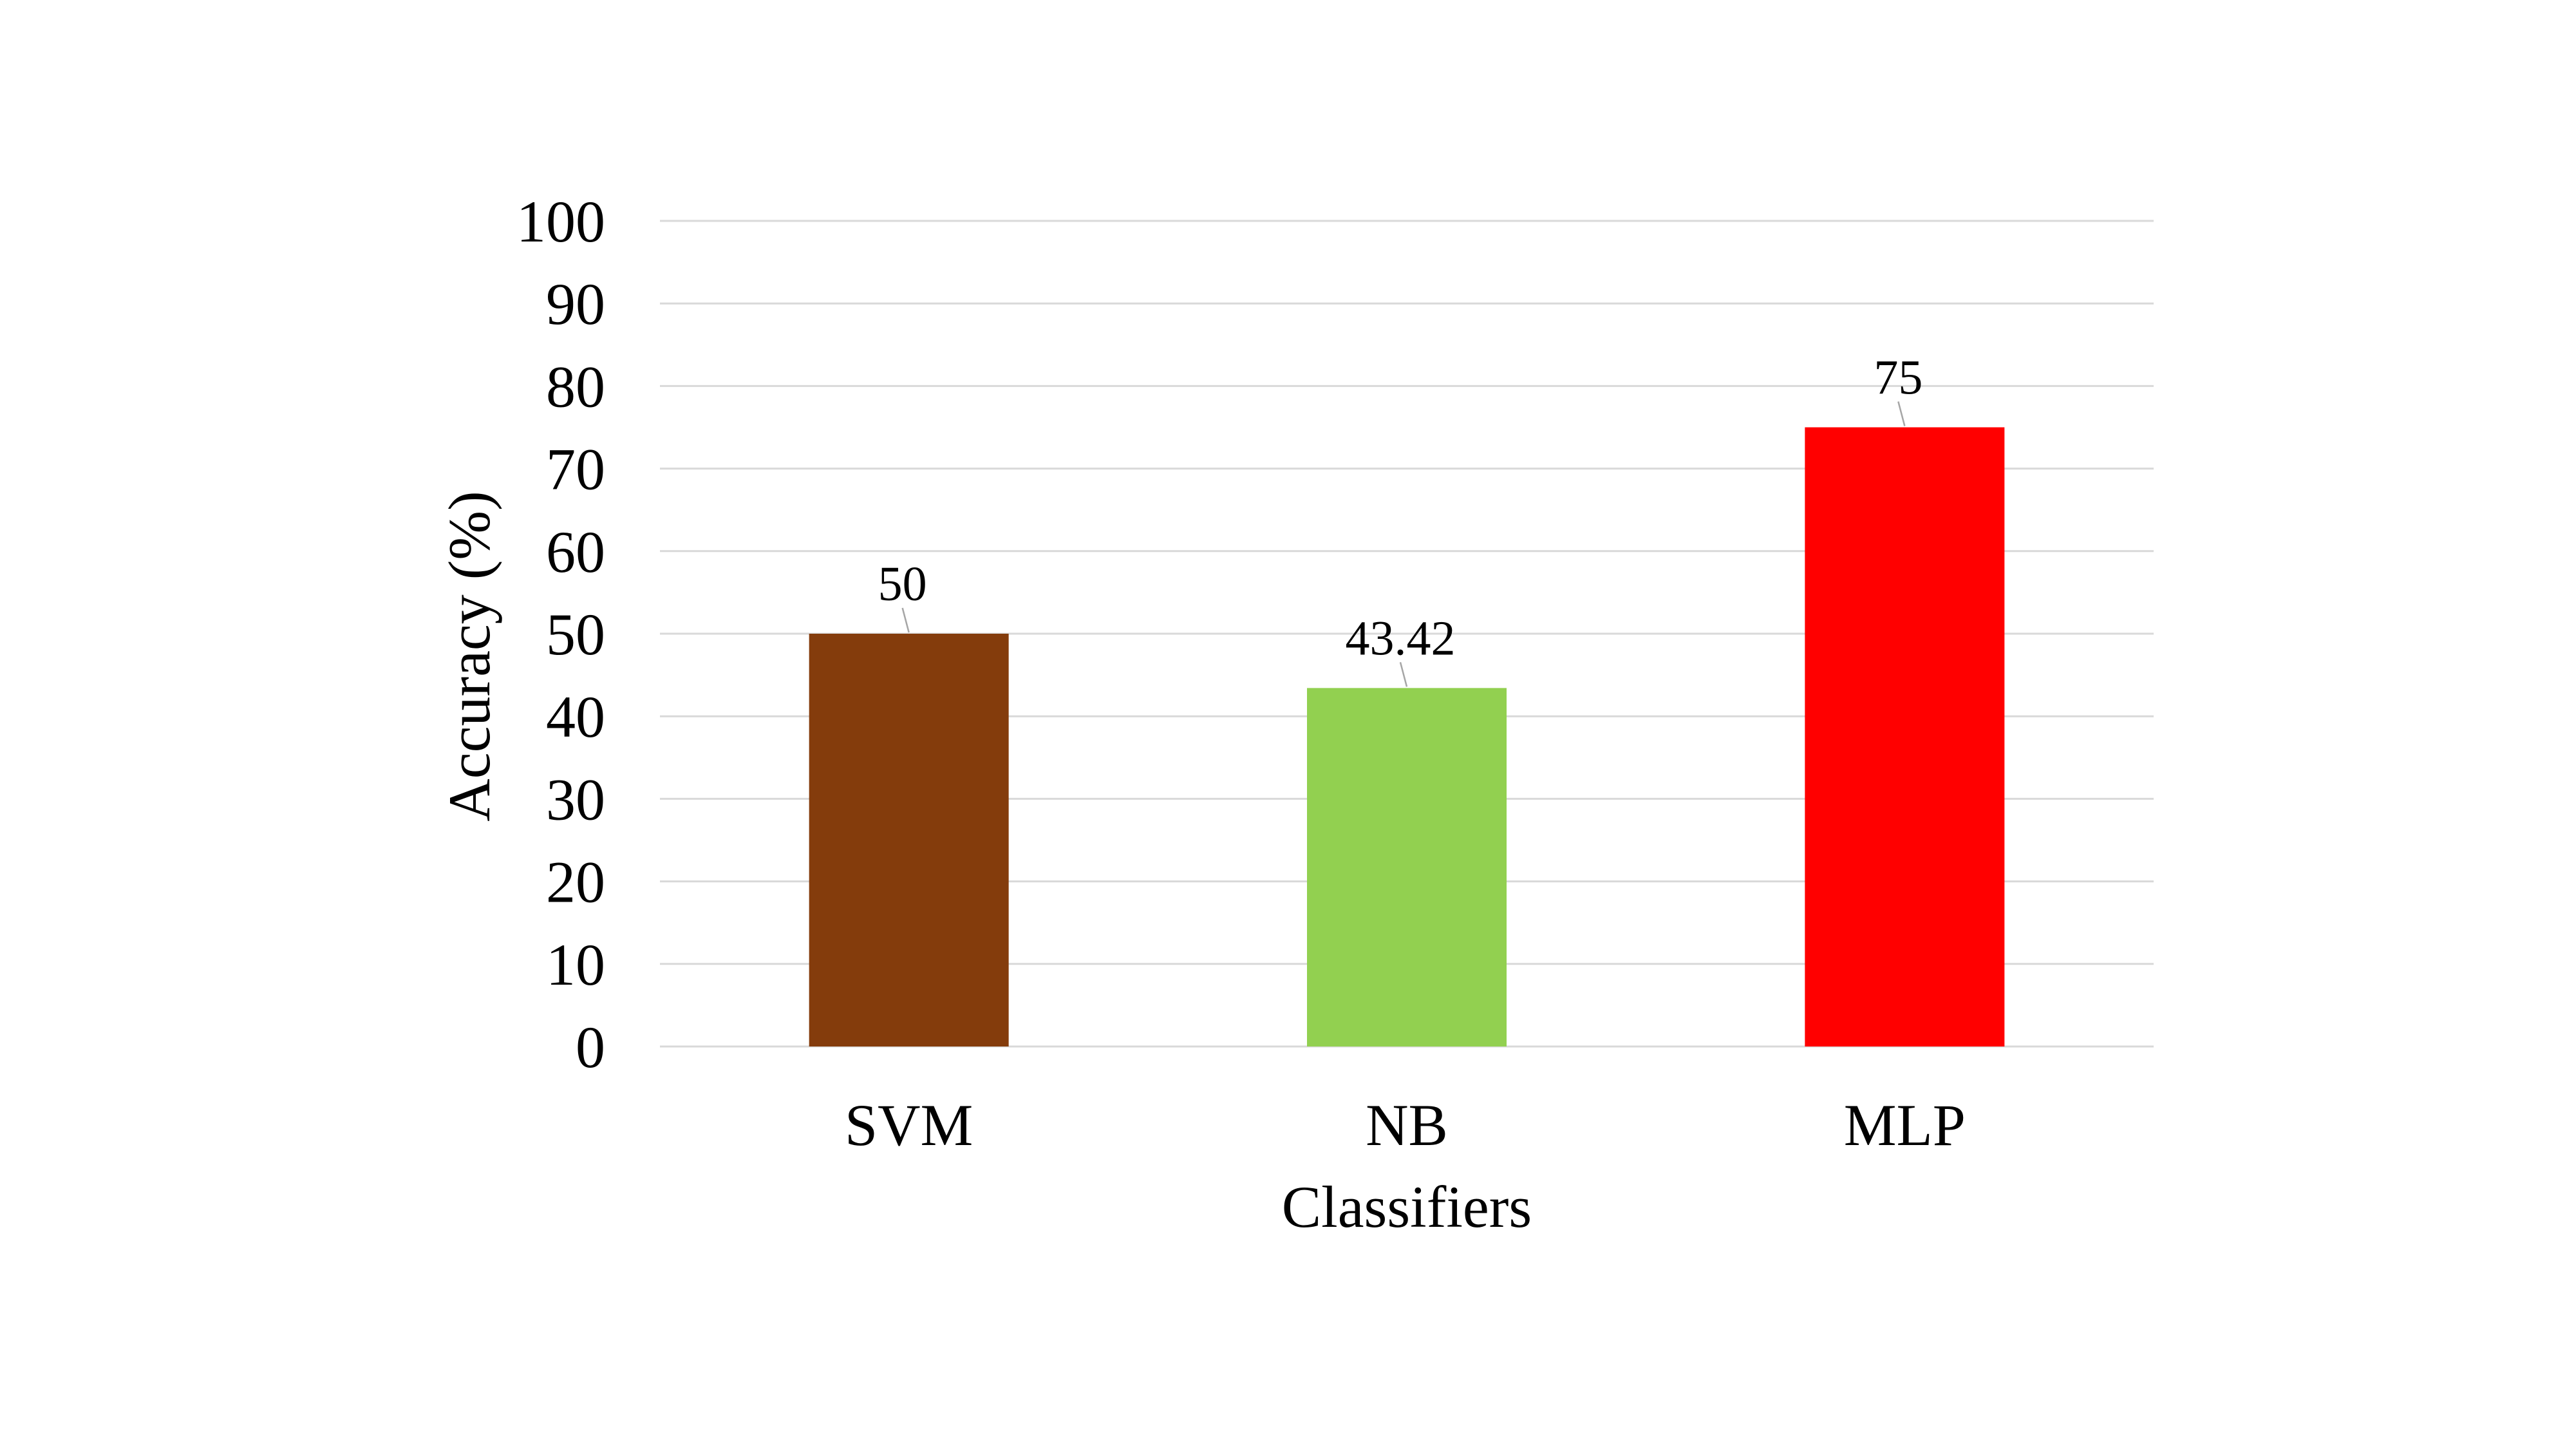 This screenshot has width=2576, height=1449. Describe the element at coordinates (575, 634) in the screenshot. I see `y-tick-label: 50` at that location.